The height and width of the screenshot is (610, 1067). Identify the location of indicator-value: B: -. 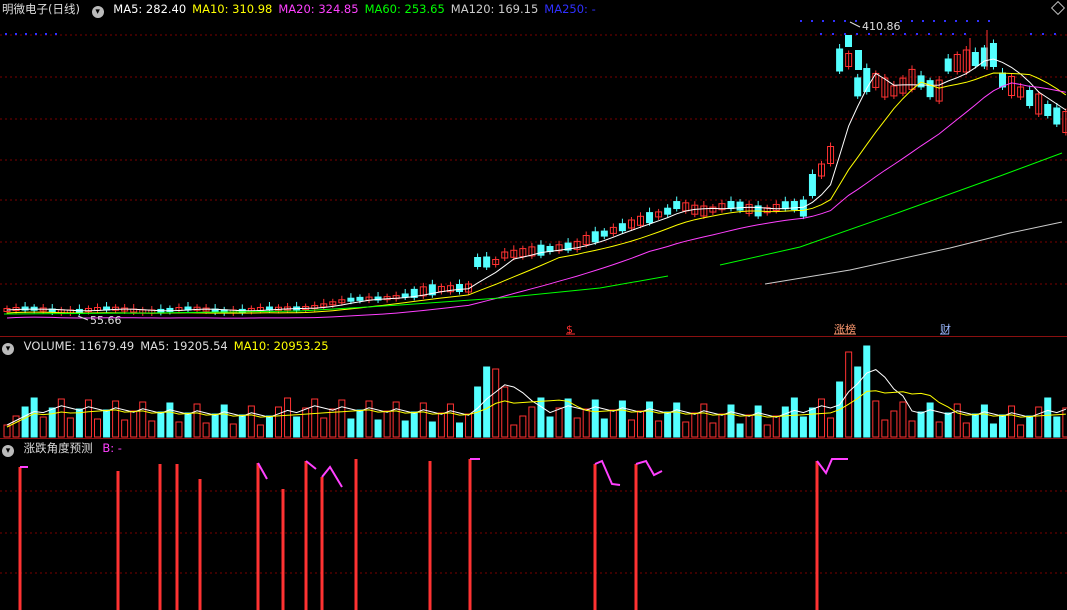
(112, 448).